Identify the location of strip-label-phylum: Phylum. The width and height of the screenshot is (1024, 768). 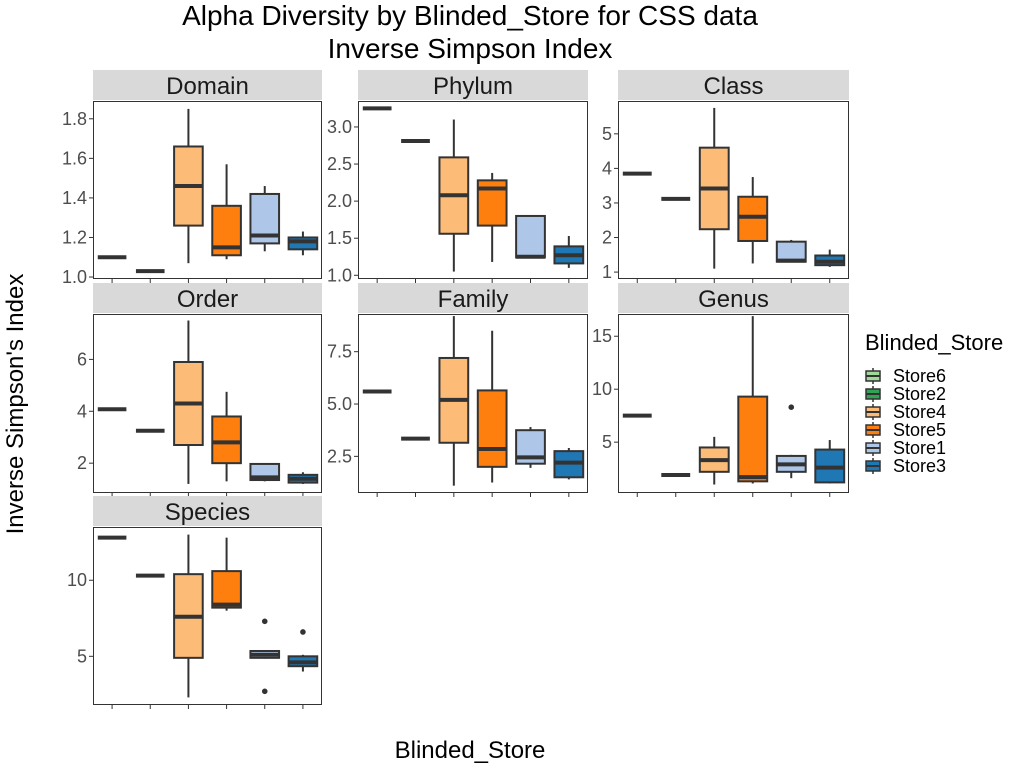
(473, 86).